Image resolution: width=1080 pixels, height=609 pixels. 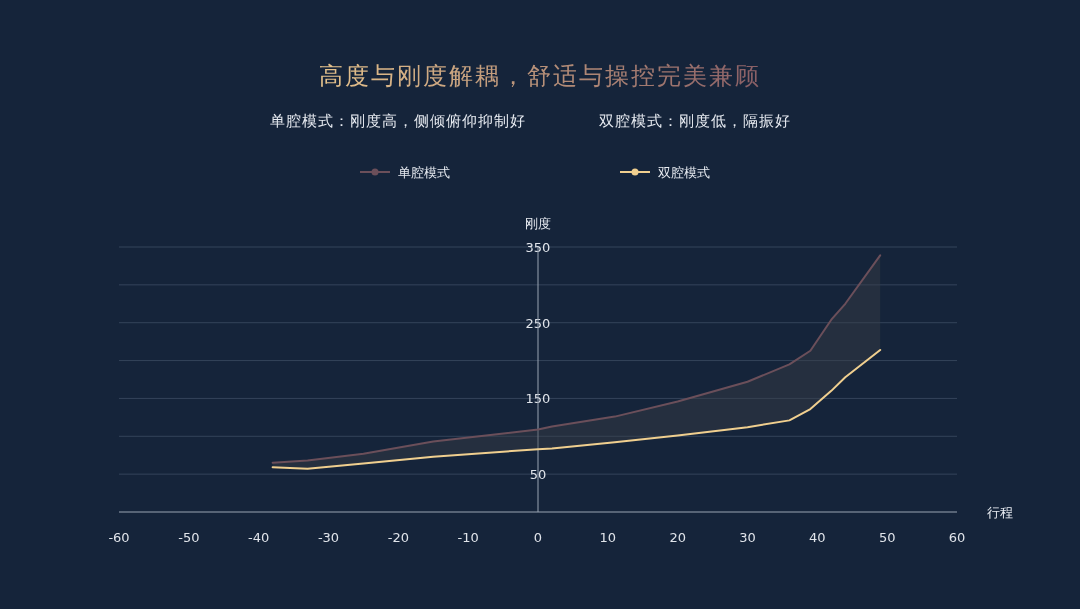 What do you see at coordinates (328, 537) in the screenshot?
I see `x-tick-label: -30` at bounding box center [328, 537].